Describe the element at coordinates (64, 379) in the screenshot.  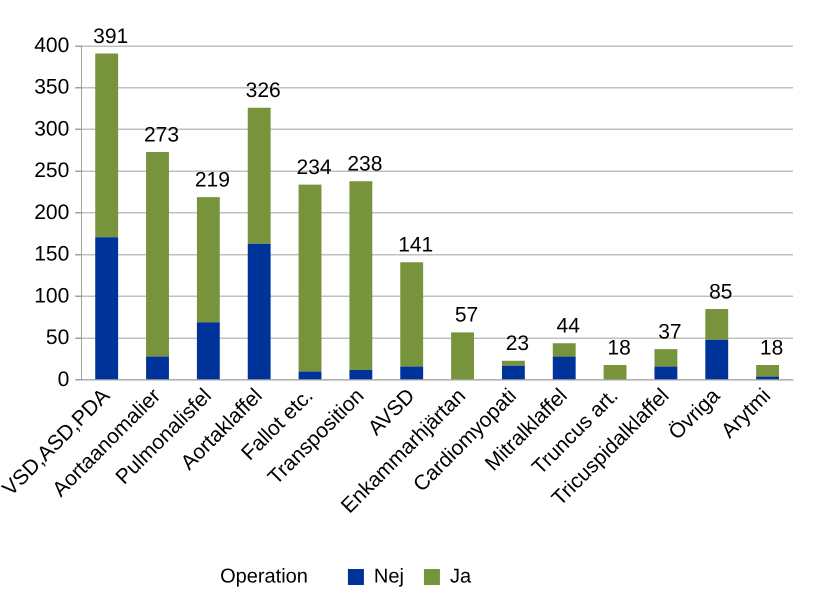
I see `y-tick-label: 0` at that location.